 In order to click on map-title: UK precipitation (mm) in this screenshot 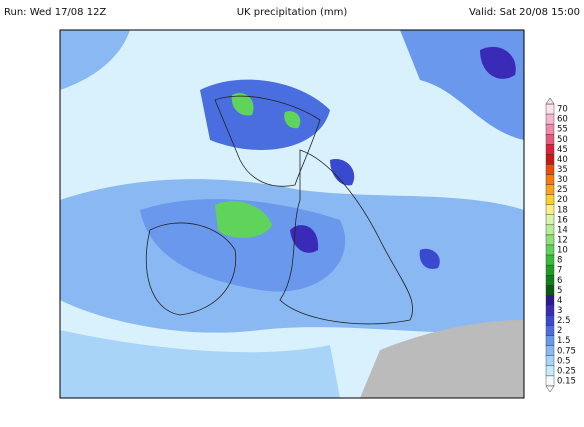, I will do `click(292, 12)`.